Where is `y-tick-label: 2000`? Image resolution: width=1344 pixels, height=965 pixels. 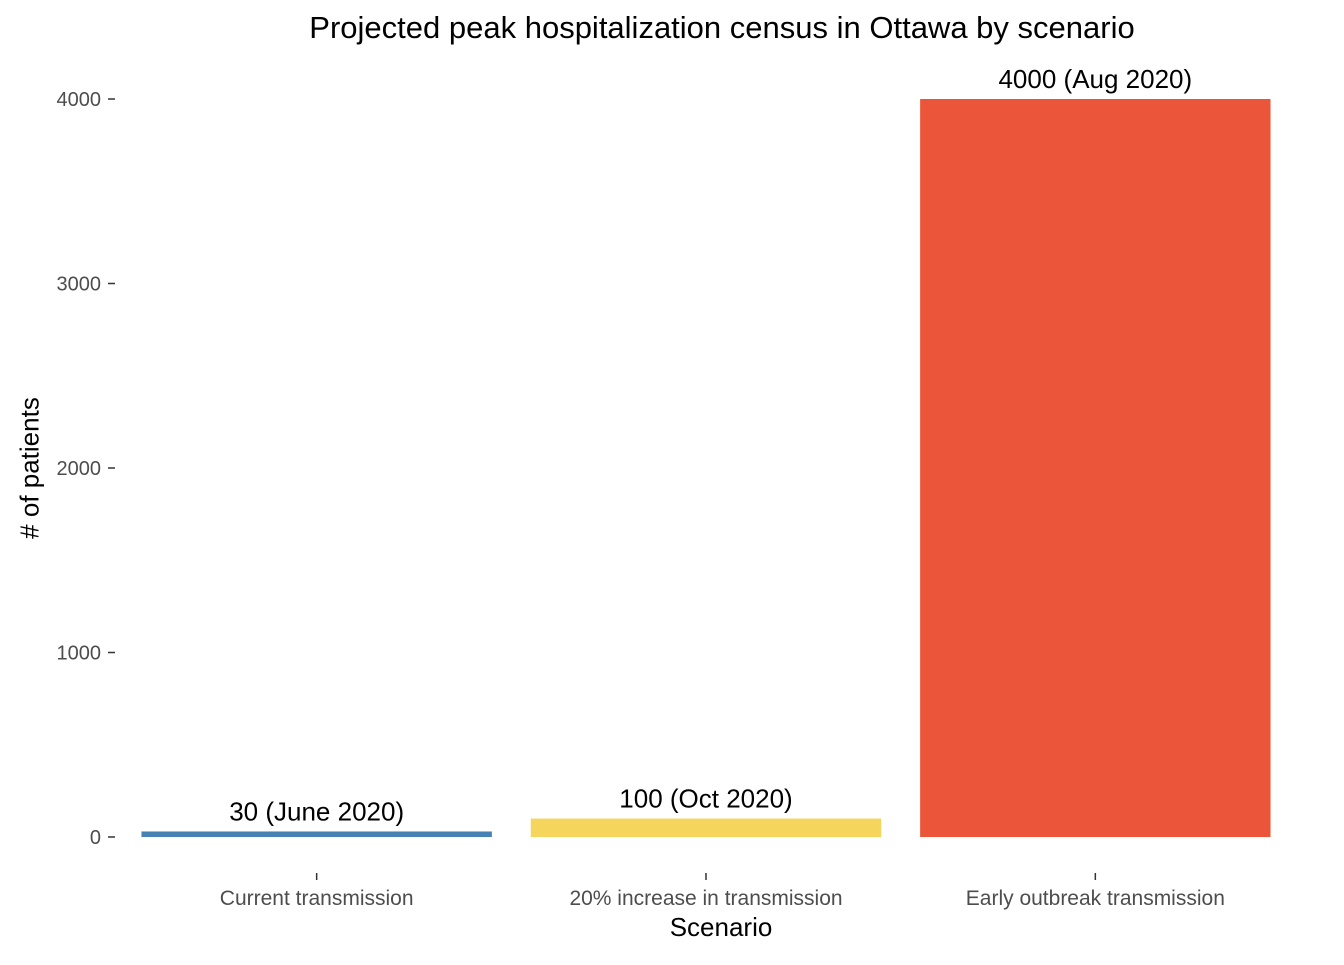 y-tick-label: 2000 is located at coordinates (79, 469).